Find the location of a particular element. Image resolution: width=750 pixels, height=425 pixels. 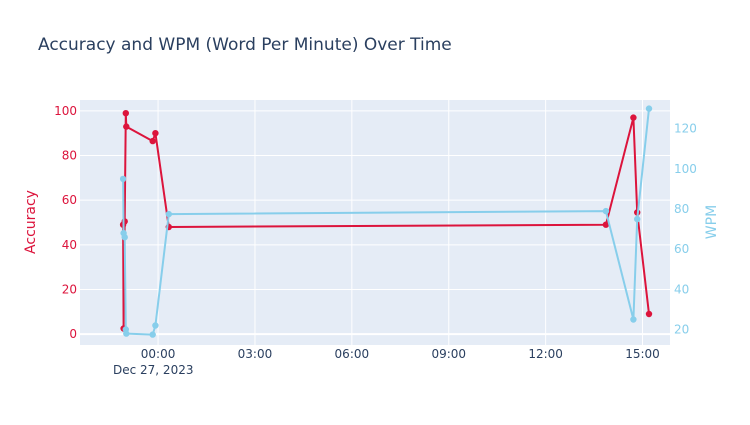

y-right-tick-label: 20 is located at coordinates (681, 330).